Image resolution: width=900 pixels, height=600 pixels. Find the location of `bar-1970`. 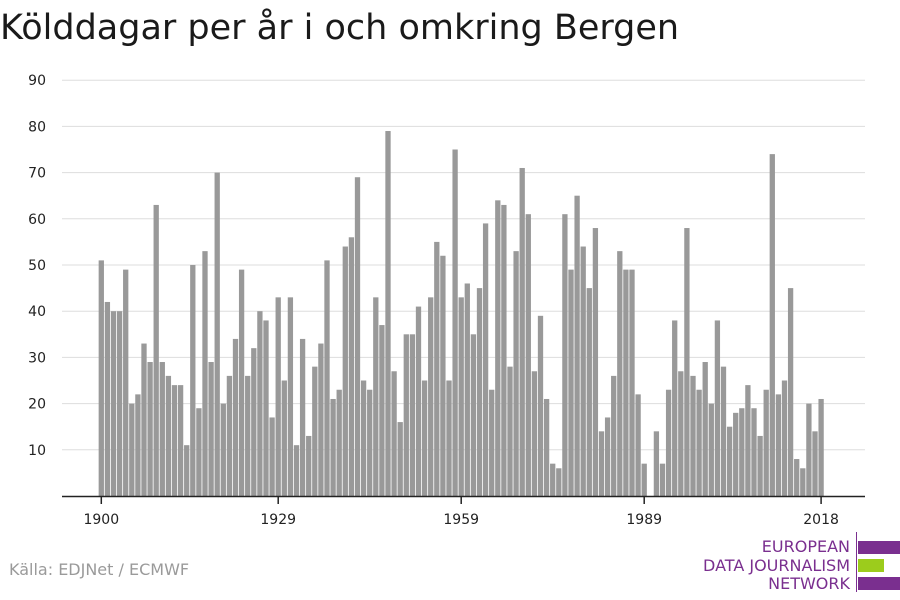

bar-1970 is located at coordinates (528, 355).